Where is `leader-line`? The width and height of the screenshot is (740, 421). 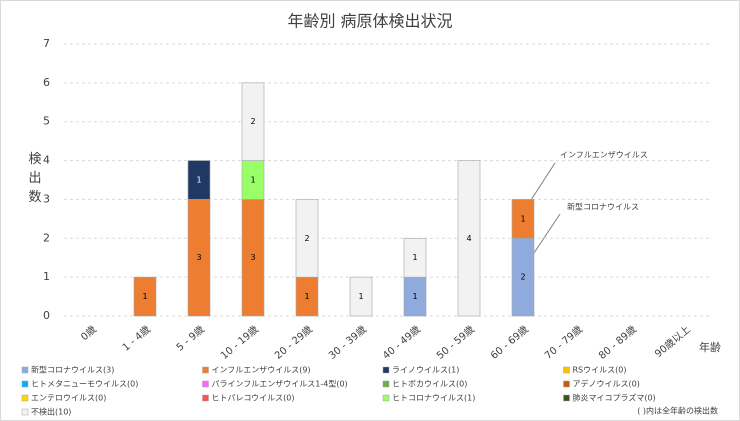 leader-line is located at coordinates (543, 181).